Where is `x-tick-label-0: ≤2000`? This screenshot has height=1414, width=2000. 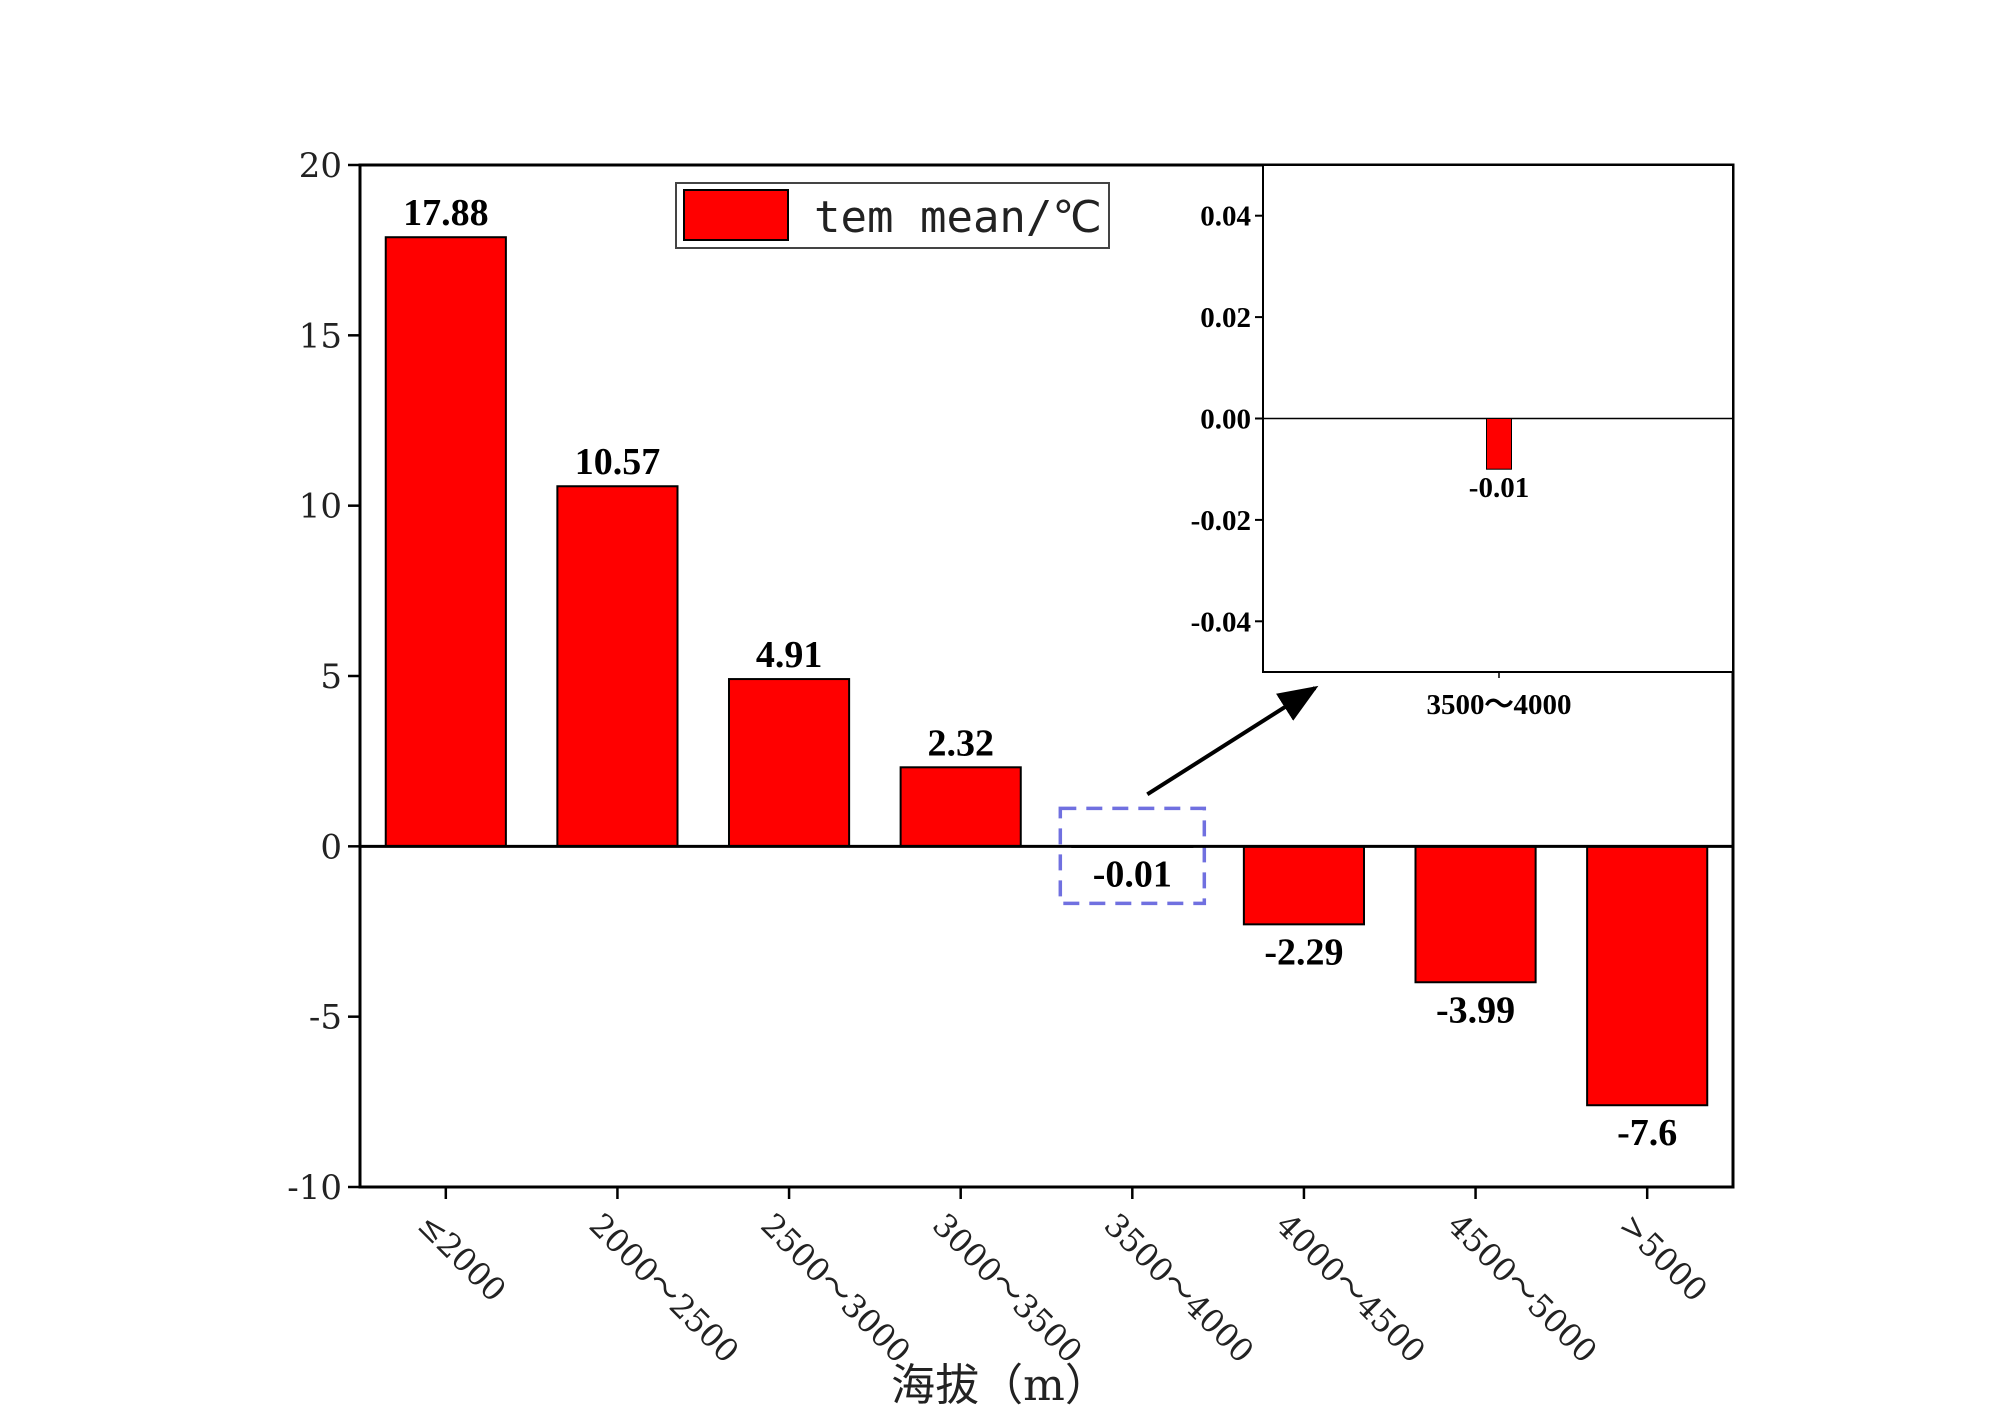 x-tick-label-0: ≤2000 is located at coordinates (461, 1257).